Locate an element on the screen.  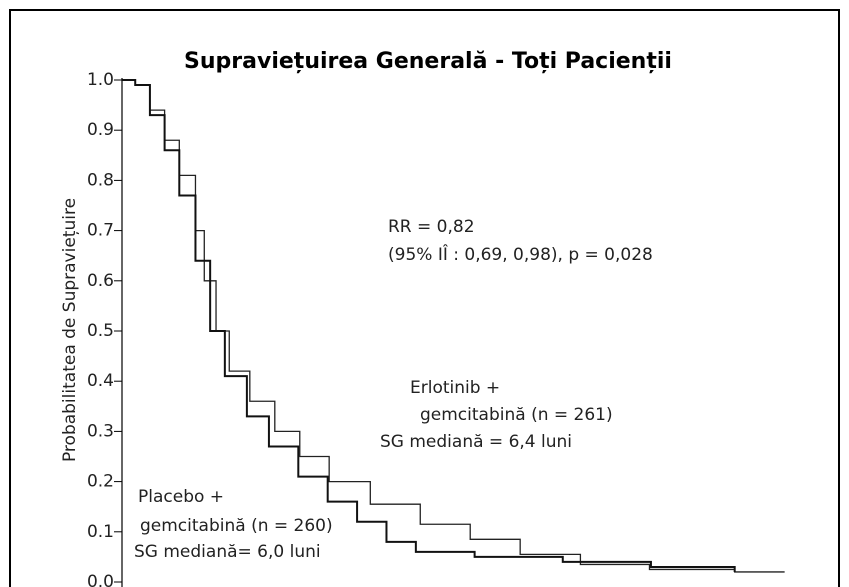
annotation: SG mediană= 6,0 luni is located at coordinates (227, 552).